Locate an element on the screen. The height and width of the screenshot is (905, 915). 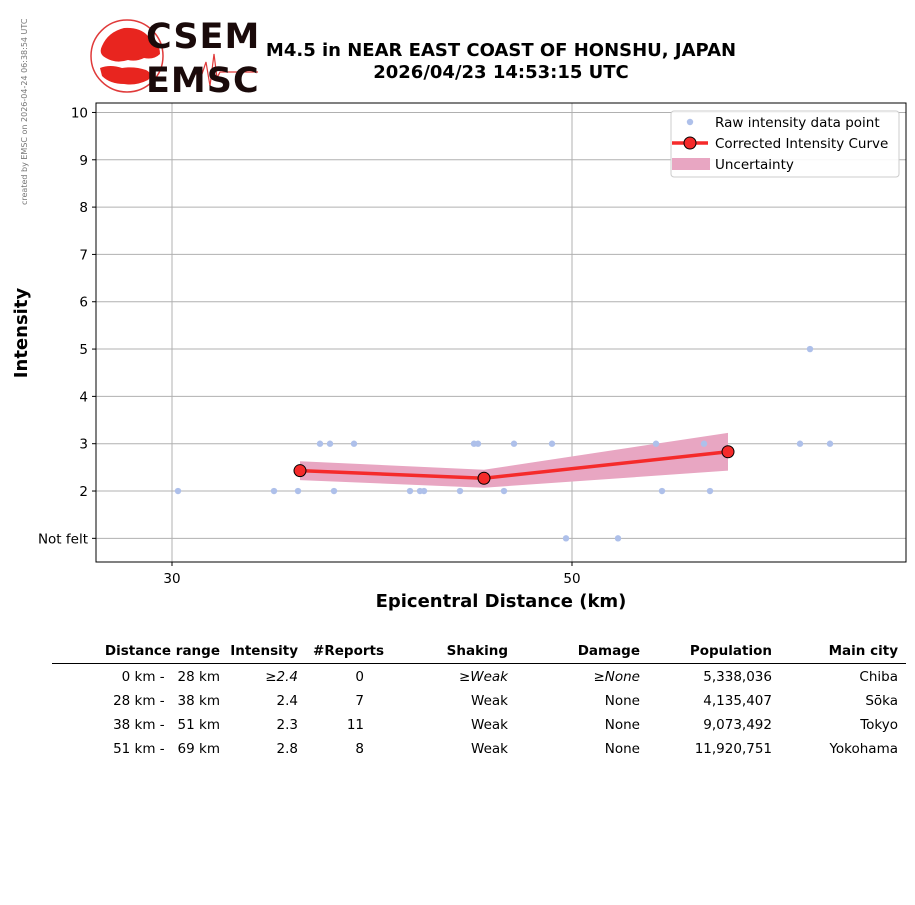
x-axis-label: Epicentral Distance (km) is located at coordinates (501, 601).